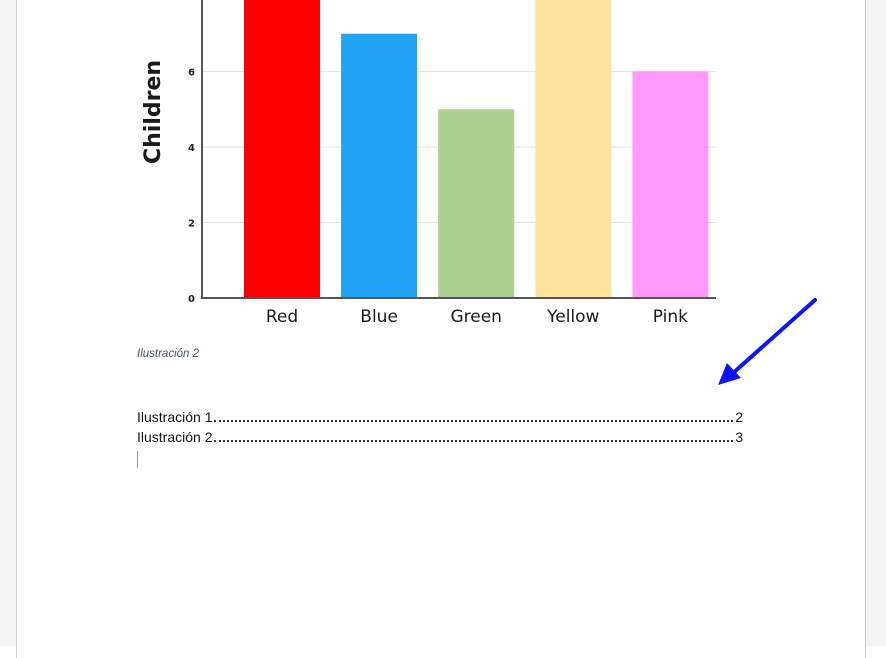 The width and height of the screenshot is (886, 658). I want to click on toc-entry: Ilustración 1 2, so click(440, 419).